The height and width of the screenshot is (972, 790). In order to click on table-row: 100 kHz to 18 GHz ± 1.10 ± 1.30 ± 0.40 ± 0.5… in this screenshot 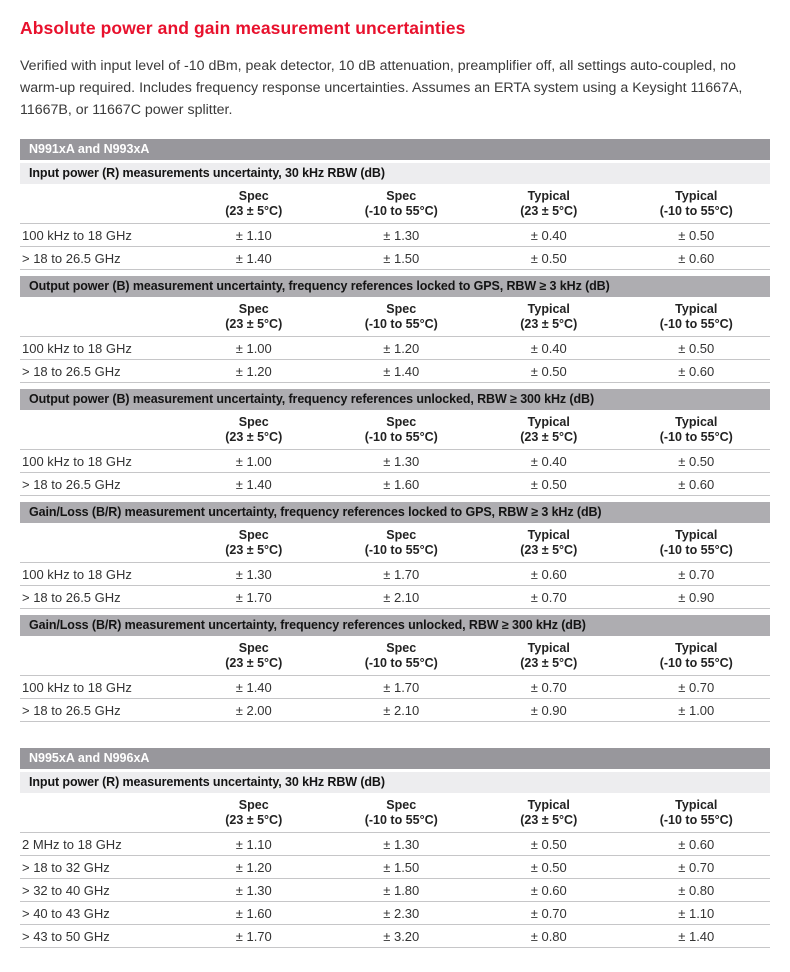, I will do `click(395, 235)`.